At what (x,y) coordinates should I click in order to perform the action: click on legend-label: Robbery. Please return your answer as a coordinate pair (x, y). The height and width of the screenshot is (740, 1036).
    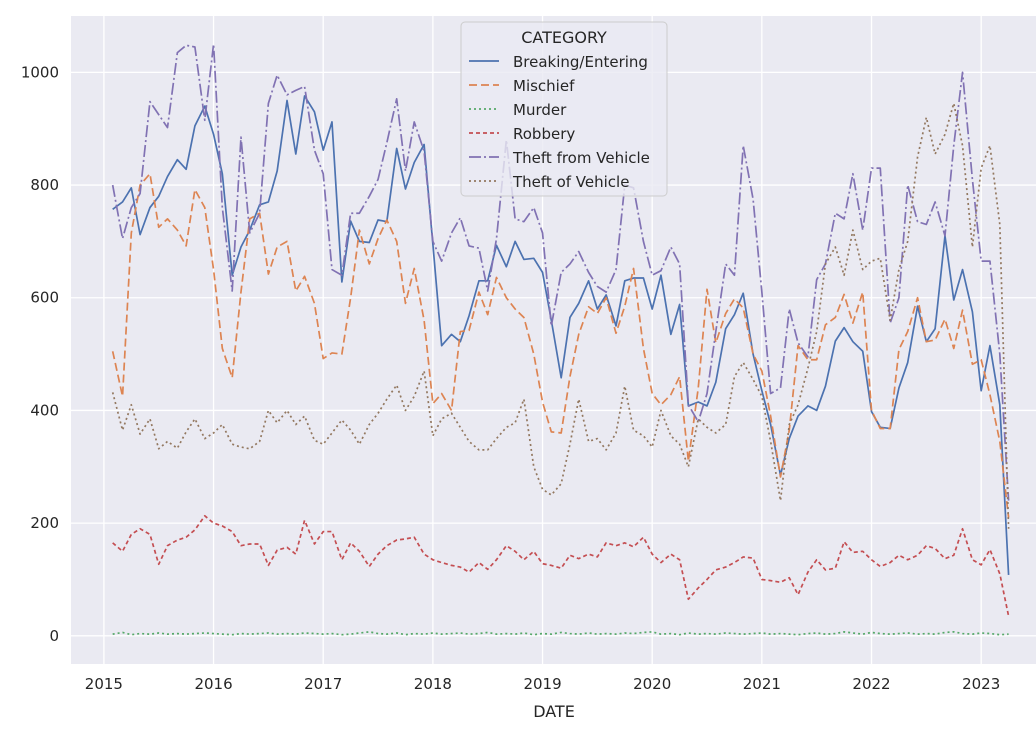
    Looking at the image, I should click on (544, 134).